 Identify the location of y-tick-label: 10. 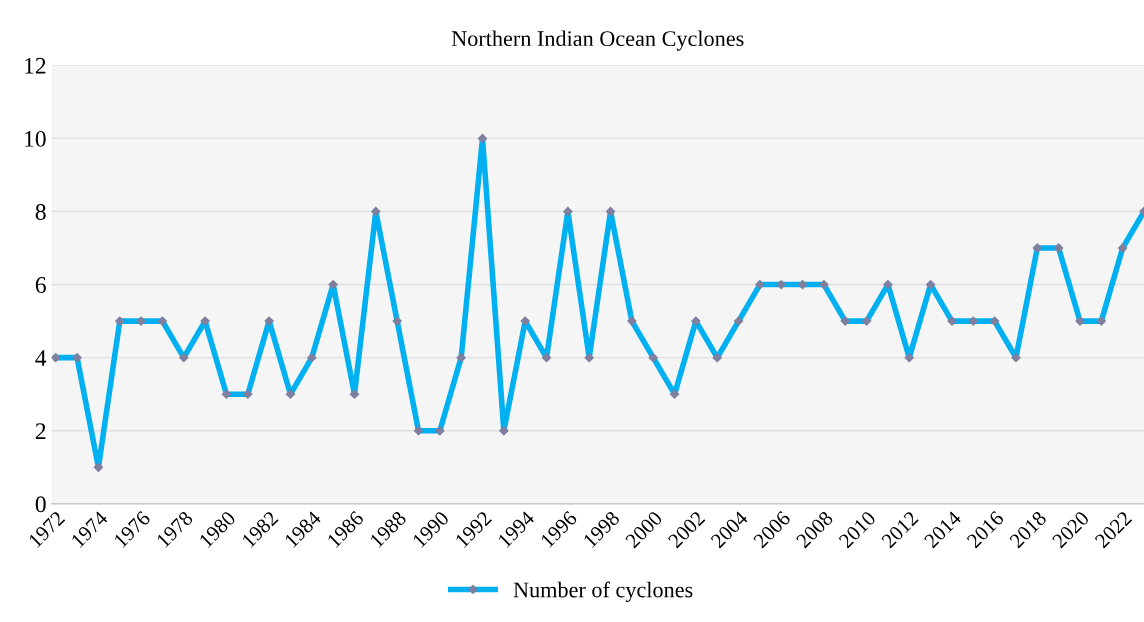
(35, 138).